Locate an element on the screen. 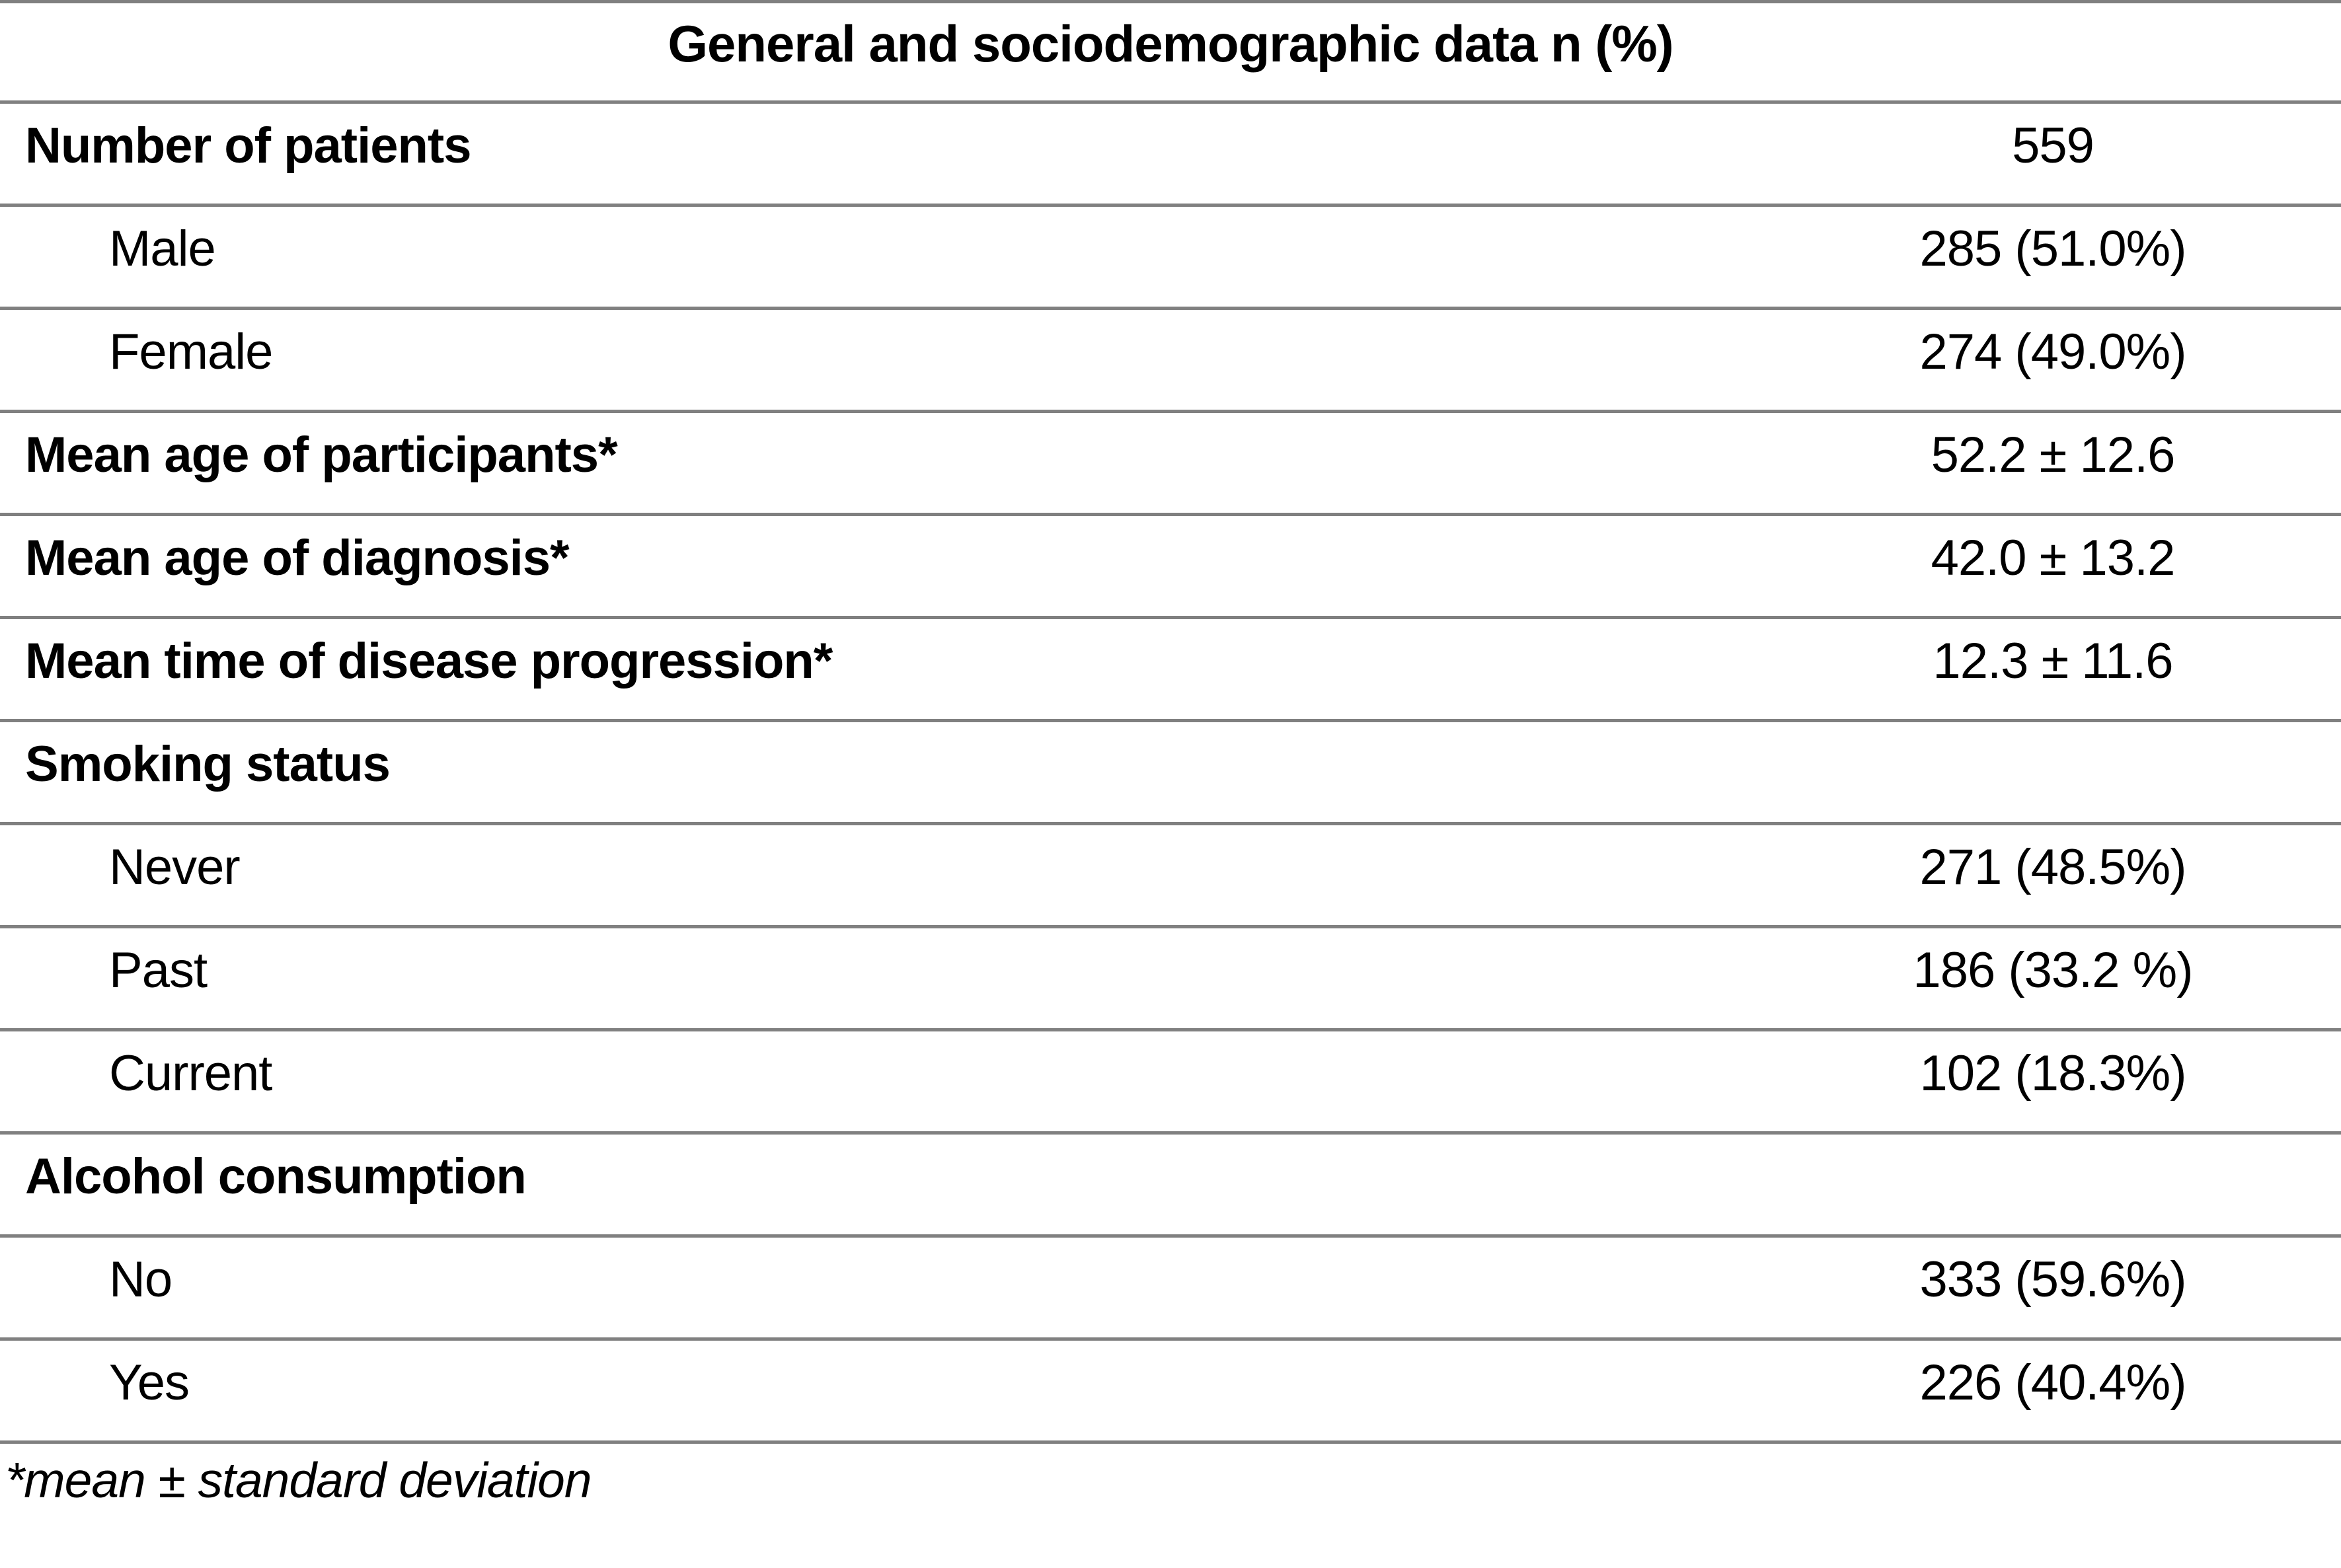 Image resolution: width=2341 pixels, height=1568 pixels. table-row: Yes 226 (40.4%) is located at coordinates (1170, 1391).